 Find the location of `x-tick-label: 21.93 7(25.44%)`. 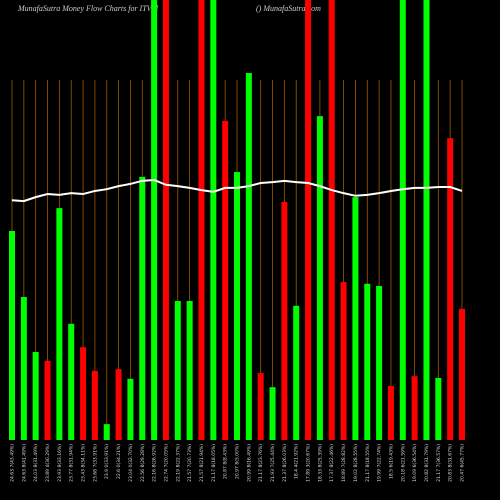

x-tick-label: 21.93 7(25.44%) is located at coordinates (273, 463).